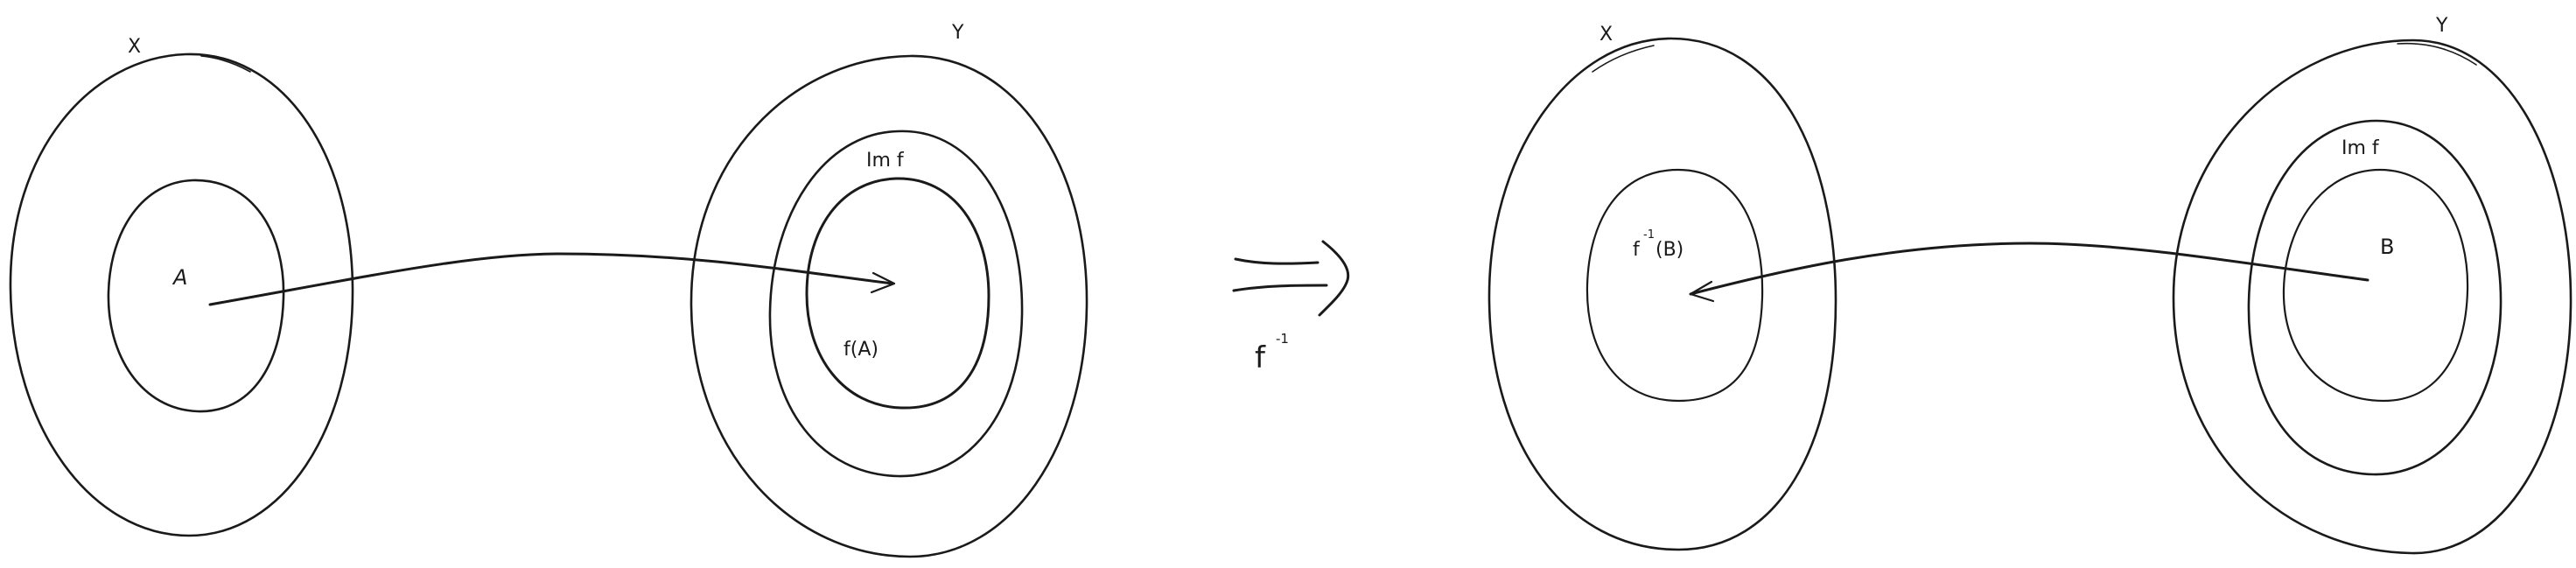  I want to click on left-set-x-outline, so click(181, 295).